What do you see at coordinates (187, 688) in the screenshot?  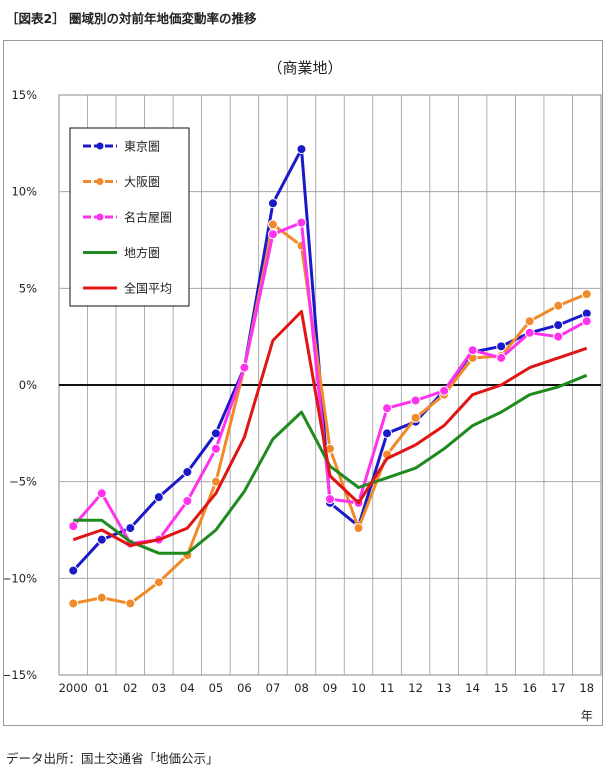 I see `x-tick-label: 04` at bounding box center [187, 688].